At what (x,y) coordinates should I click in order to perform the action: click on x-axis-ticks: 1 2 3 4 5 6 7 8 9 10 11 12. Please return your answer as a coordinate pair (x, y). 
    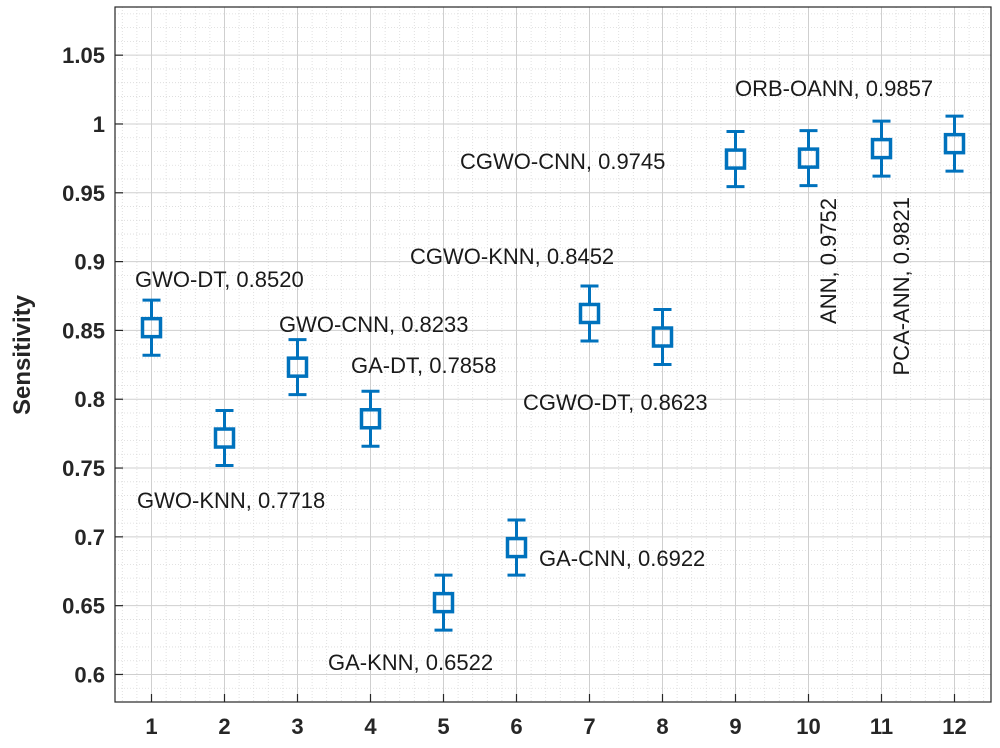
    Looking at the image, I should click on (556, 716).